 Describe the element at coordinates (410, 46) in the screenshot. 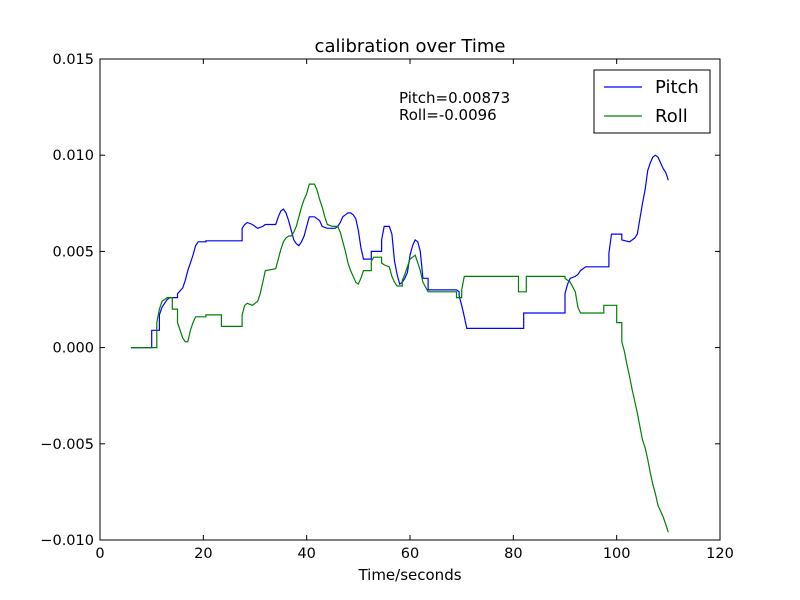

I see `chart-title: calibration over Time` at that location.